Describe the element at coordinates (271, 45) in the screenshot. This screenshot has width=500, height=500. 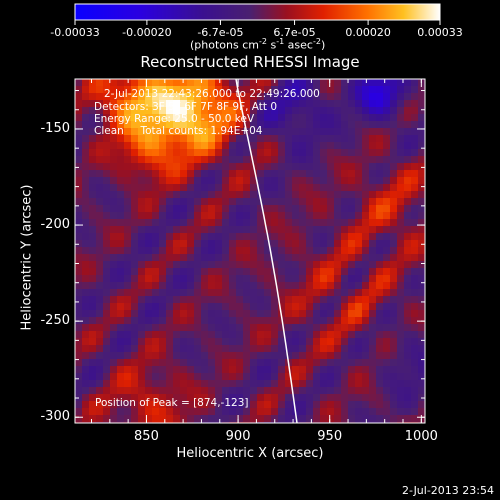
I see `unit-part: s` at that location.